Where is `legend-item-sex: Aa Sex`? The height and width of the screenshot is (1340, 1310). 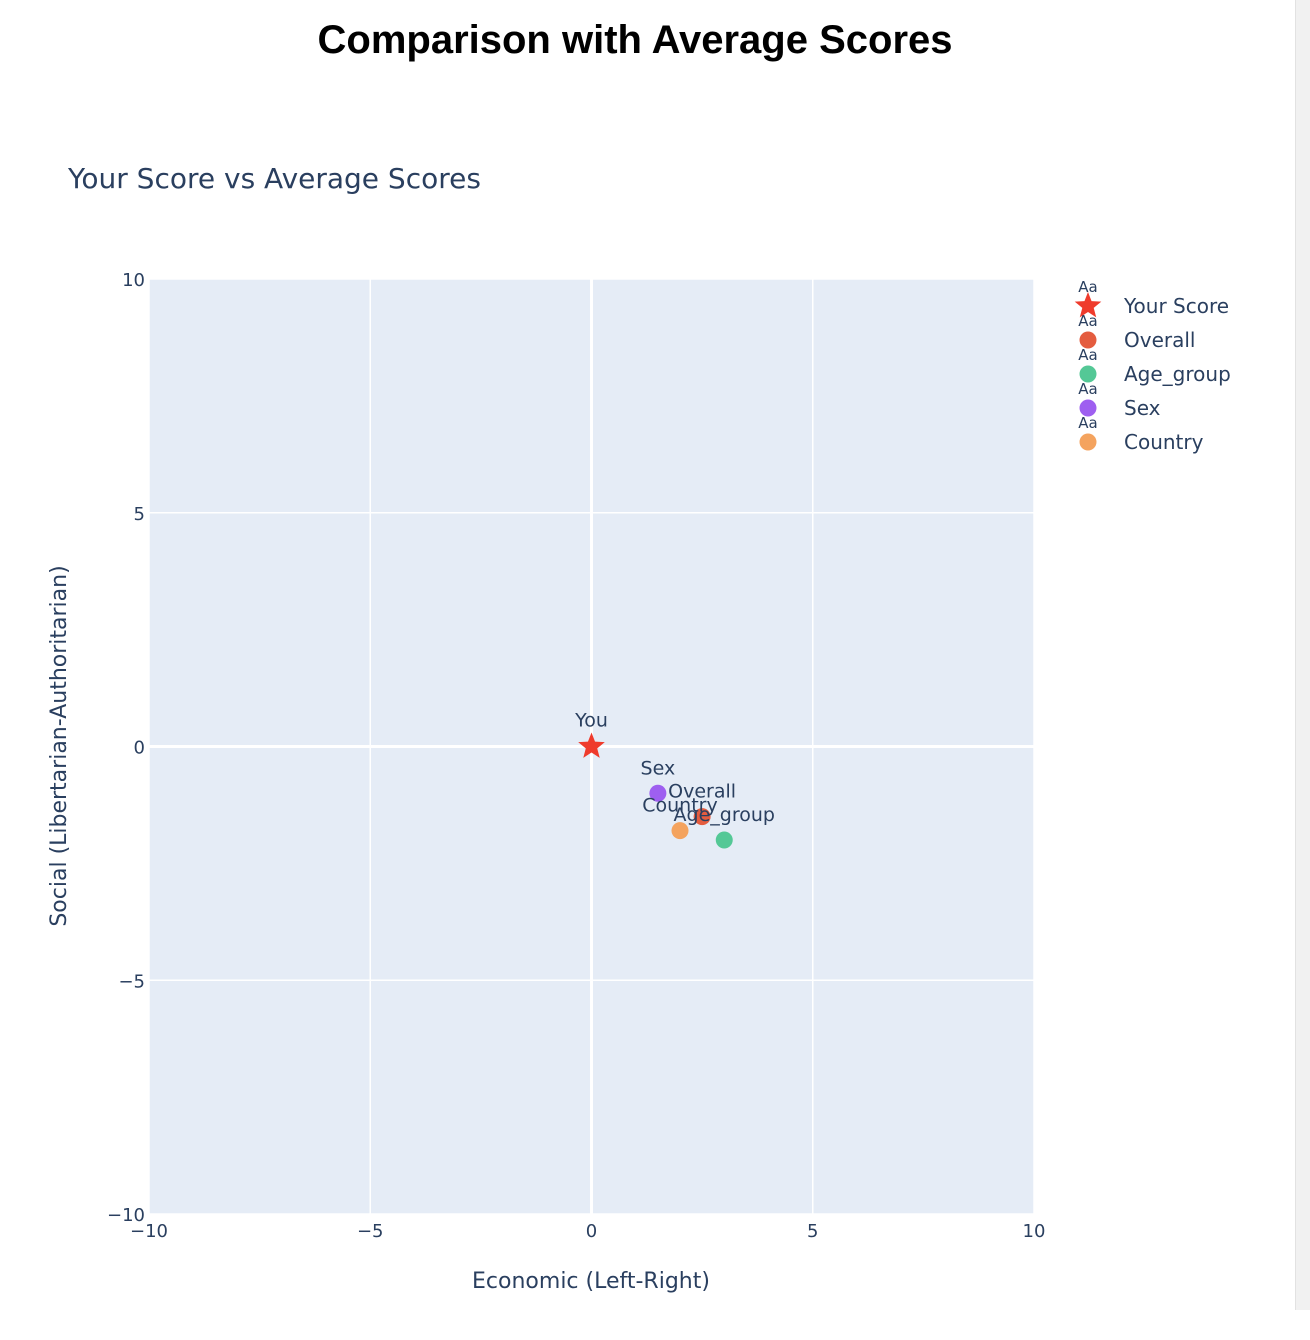 legend-item-sex: Aa Sex is located at coordinates (1119, 400).